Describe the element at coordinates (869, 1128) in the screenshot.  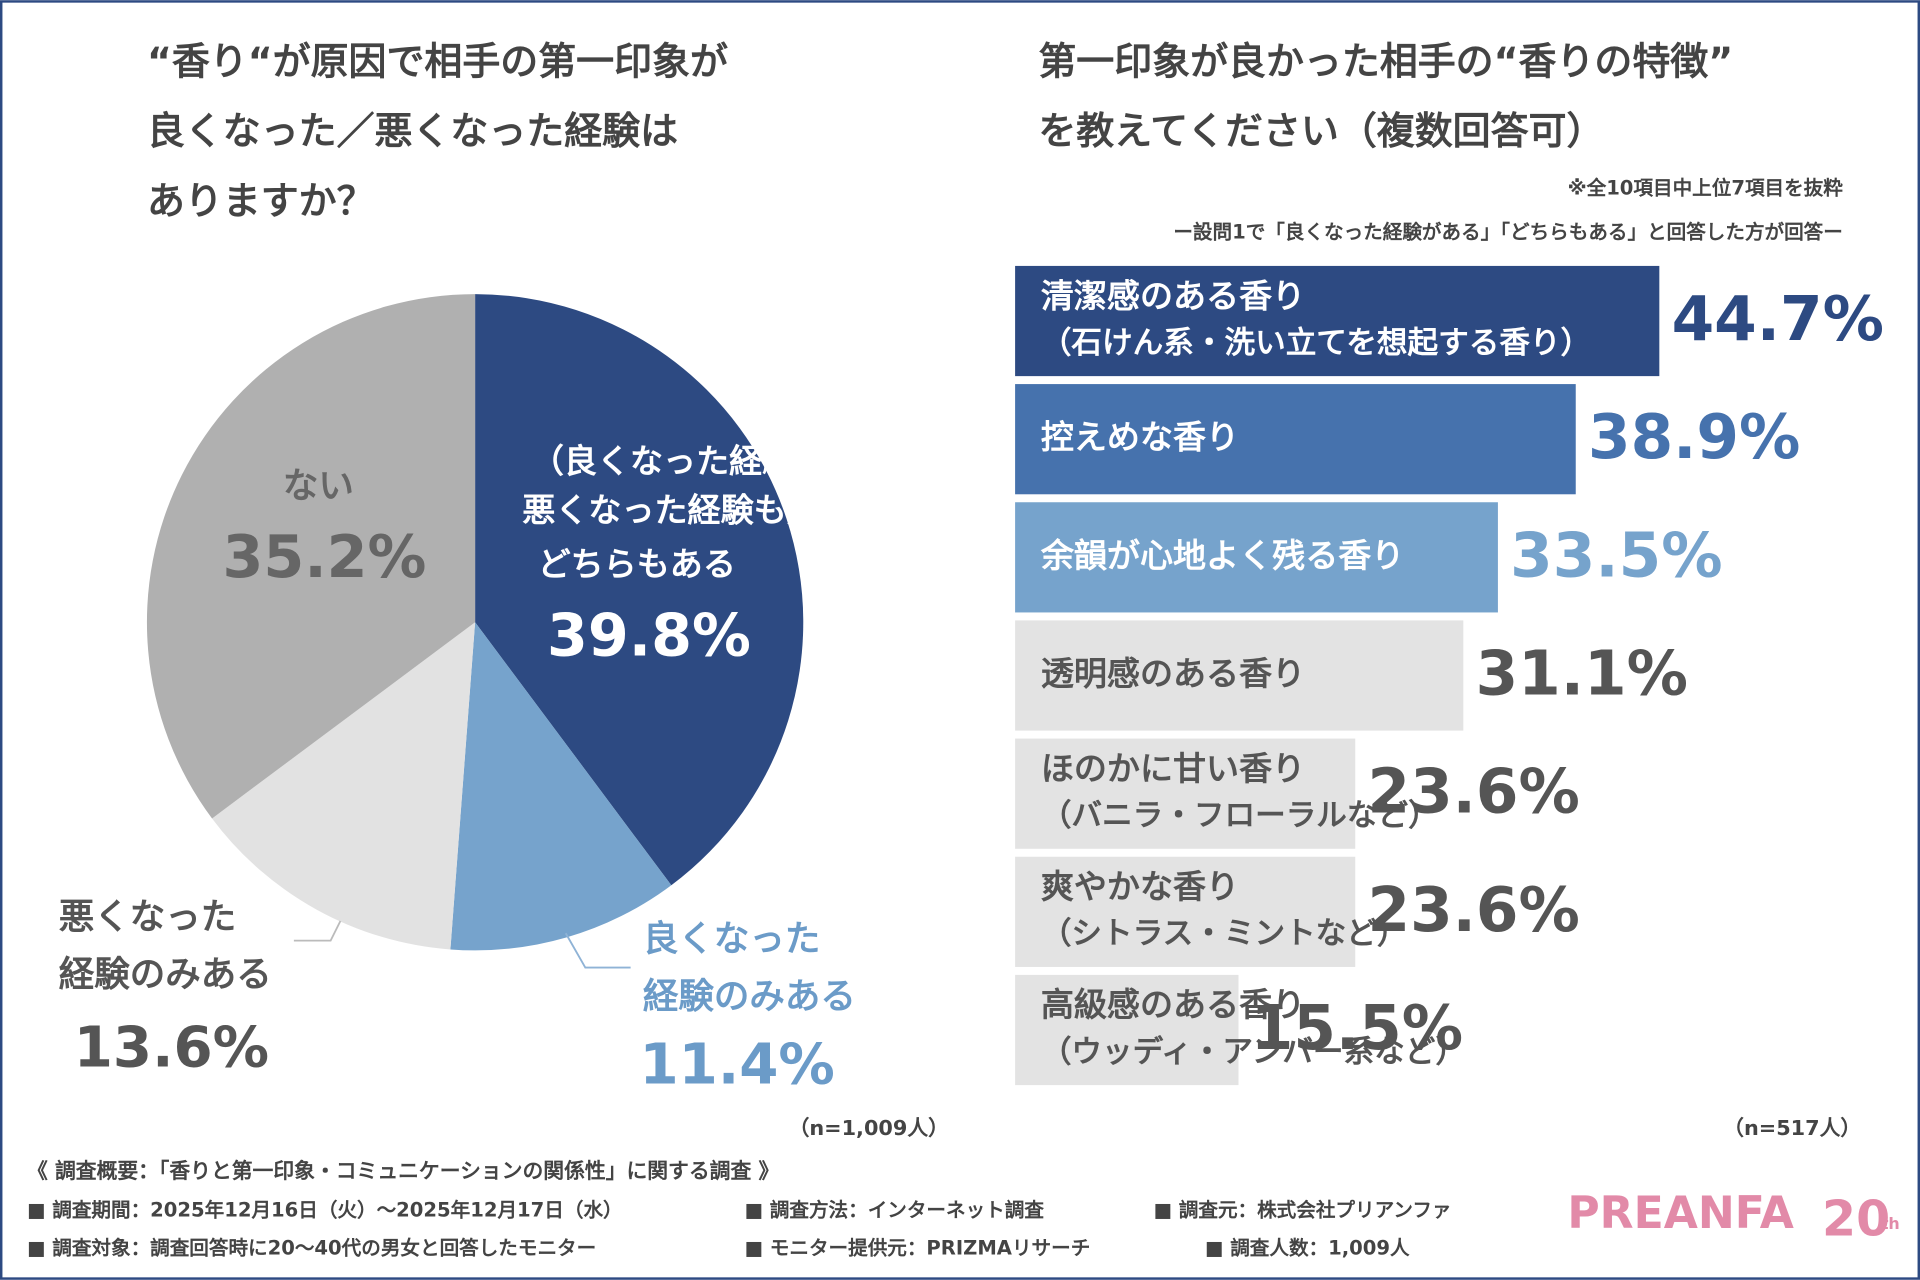
I see `sample-note: （n=1,009人）` at that location.